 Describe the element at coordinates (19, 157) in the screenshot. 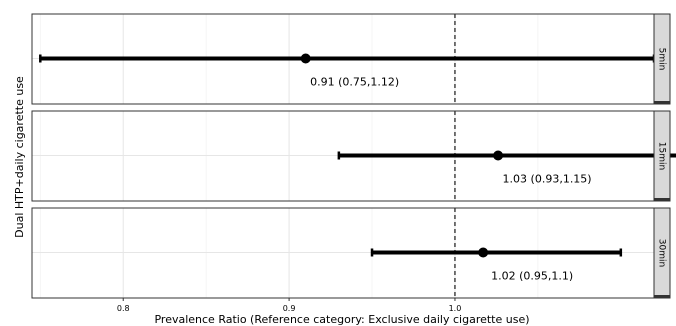

I see `y-axis-label: Dual HTP+daily cigarette use` at that location.